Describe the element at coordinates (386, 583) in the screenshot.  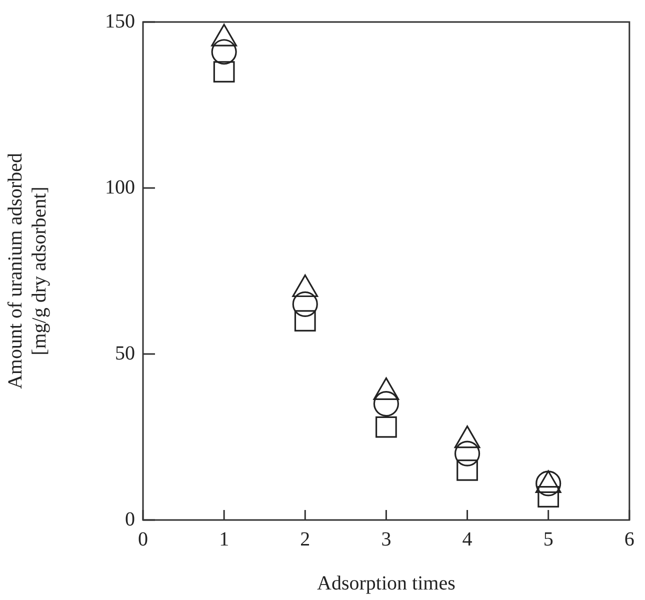
I see `x-axis-title: Adsorption times` at that location.